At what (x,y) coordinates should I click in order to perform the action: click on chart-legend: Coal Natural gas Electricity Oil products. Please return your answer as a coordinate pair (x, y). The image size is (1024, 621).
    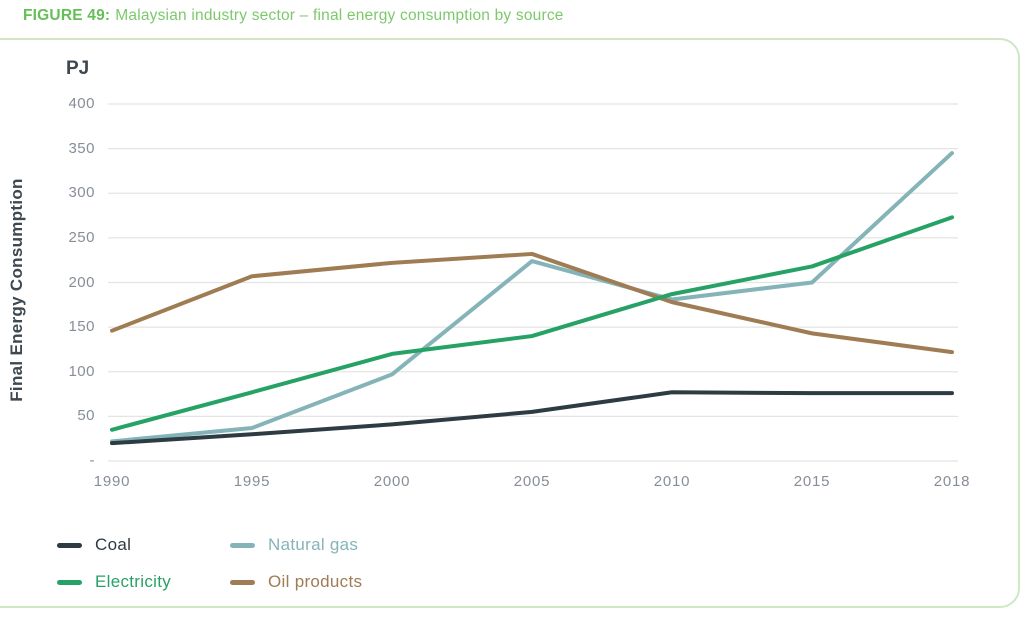
    Looking at the image, I should click on (209, 563).